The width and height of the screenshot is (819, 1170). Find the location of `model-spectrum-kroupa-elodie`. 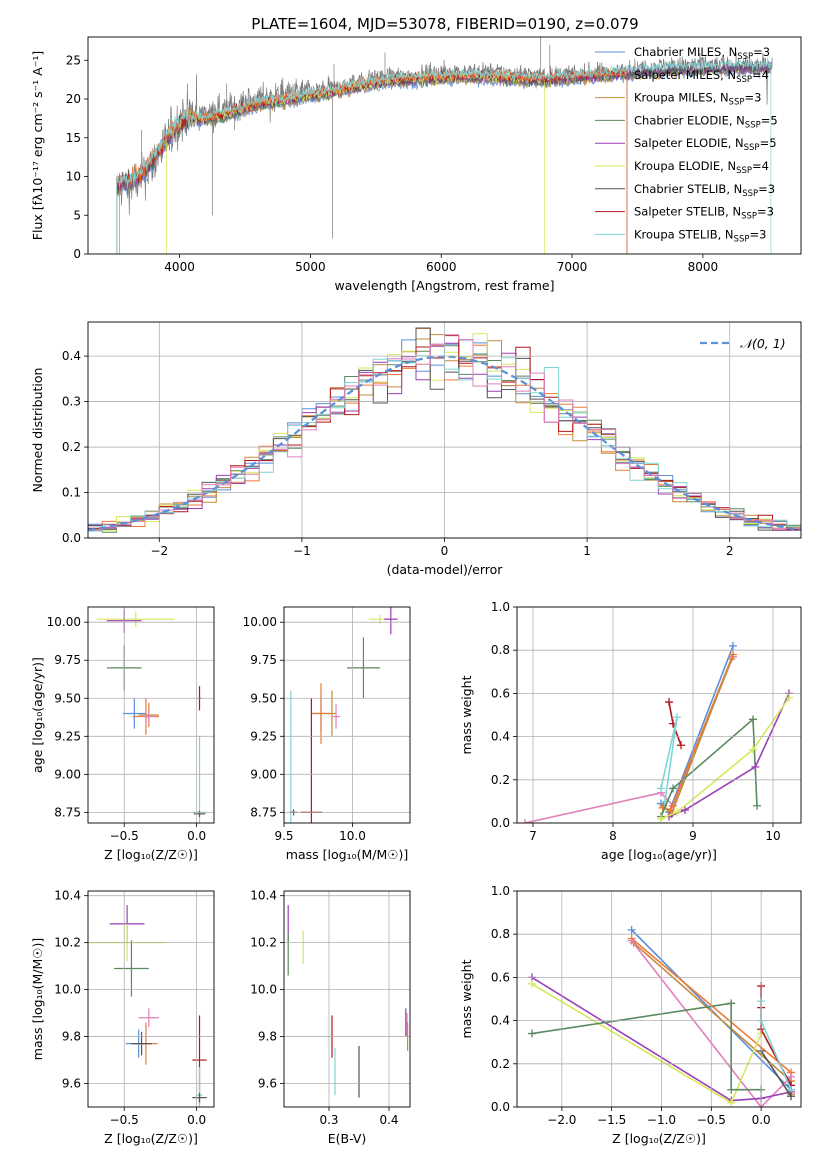

model-spectrum-kroupa-elodie is located at coordinates (355, 162).